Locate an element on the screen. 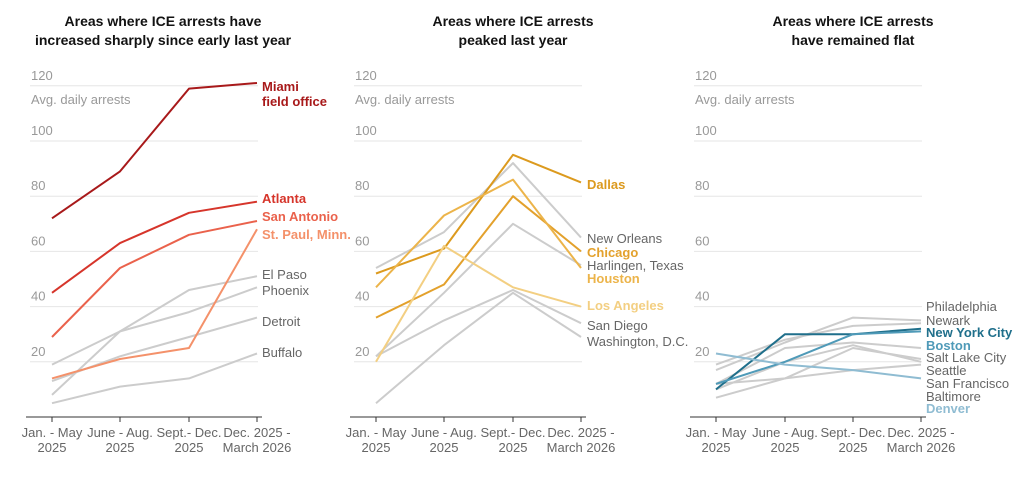  series-line-san-francisco is located at coordinates (818, 367).